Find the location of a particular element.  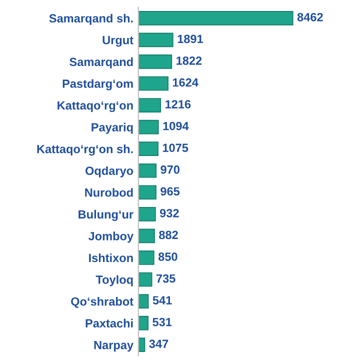

data-label: 850 is located at coordinates (168, 256).